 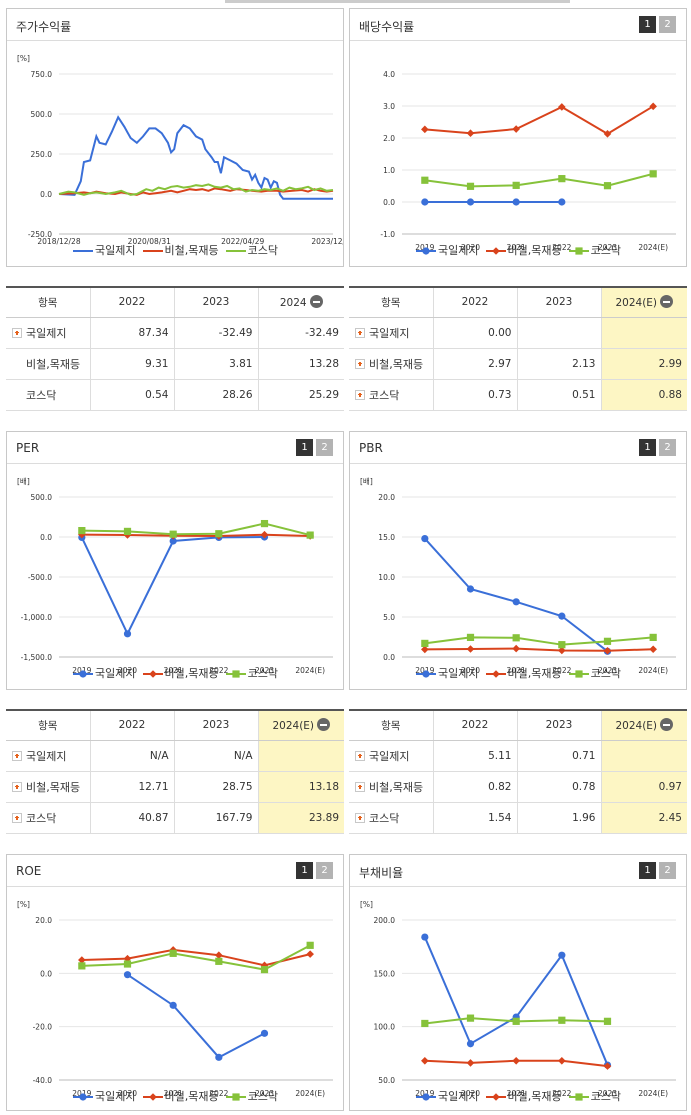 What do you see at coordinates (196, 189) in the screenshot?
I see `series-line` at bounding box center [196, 189].